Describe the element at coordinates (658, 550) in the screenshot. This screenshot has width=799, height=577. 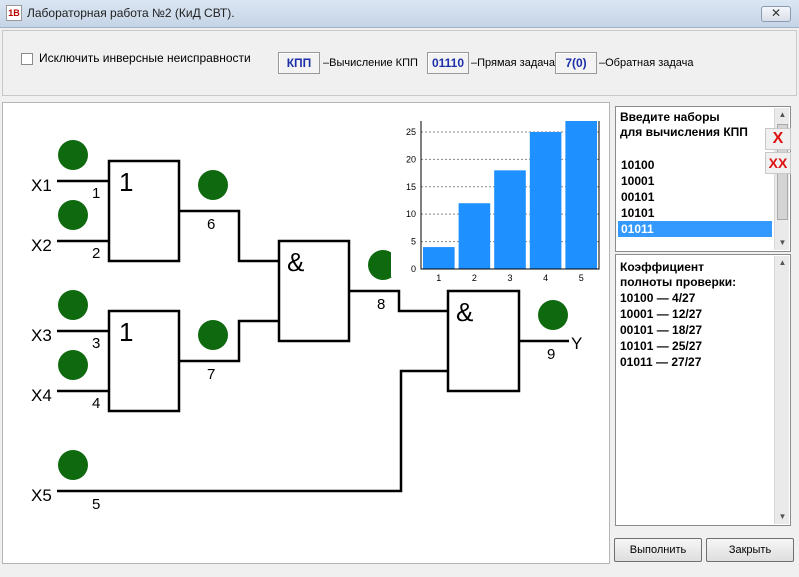
I see `run-button: Выполнить` at that location.